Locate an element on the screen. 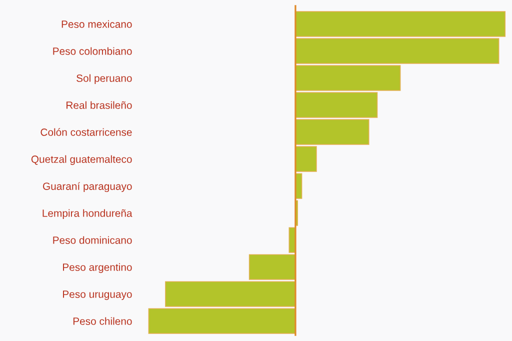 The width and height of the screenshot is (512, 341). y-tick-label: Peso colombiano is located at coordinates (92, 51).